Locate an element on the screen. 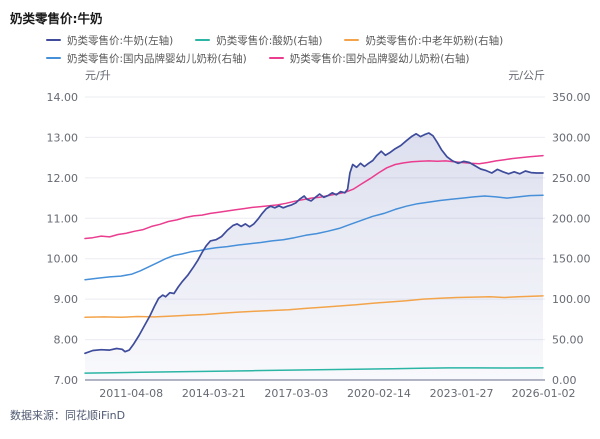 This screenshot has width=600, height=439. legend-label: 奶类零售价:酸奶(右轴) is located at coordinates (269, 40).